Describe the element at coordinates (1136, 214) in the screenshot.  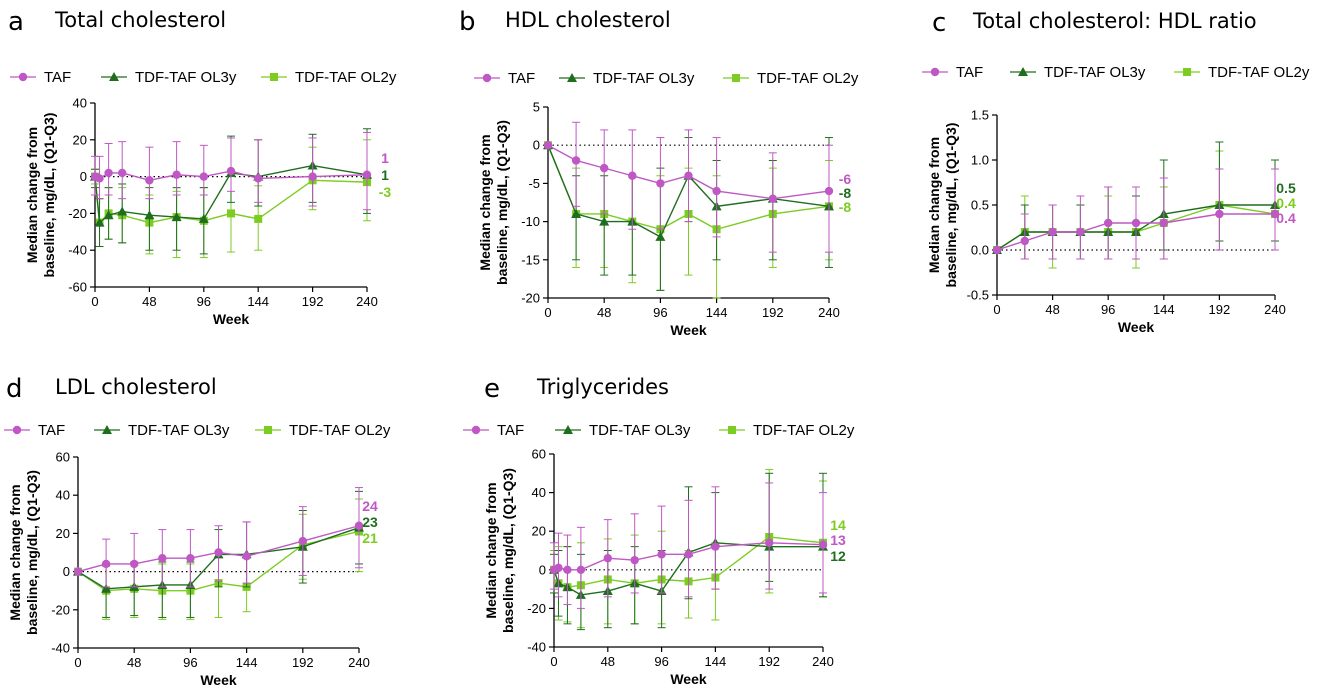
I see `series-taf` at that location.